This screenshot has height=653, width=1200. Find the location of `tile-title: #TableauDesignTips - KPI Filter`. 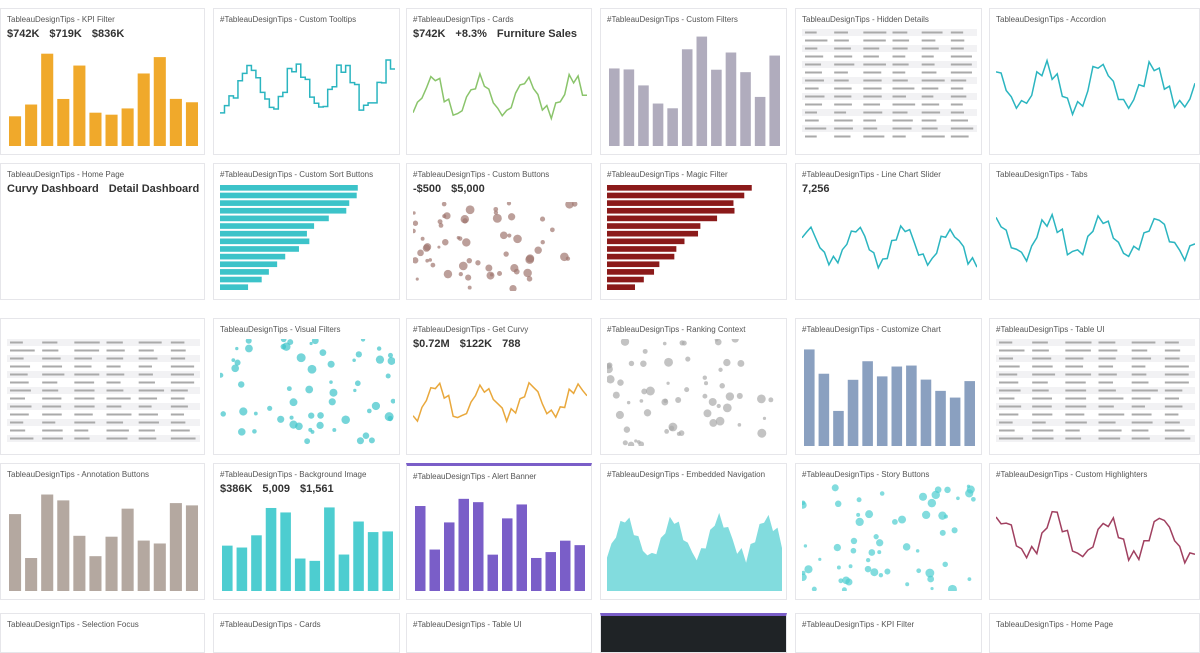

tile-title: #TableauDesignTips - KPI Filter is located at coordinates (858, 624).